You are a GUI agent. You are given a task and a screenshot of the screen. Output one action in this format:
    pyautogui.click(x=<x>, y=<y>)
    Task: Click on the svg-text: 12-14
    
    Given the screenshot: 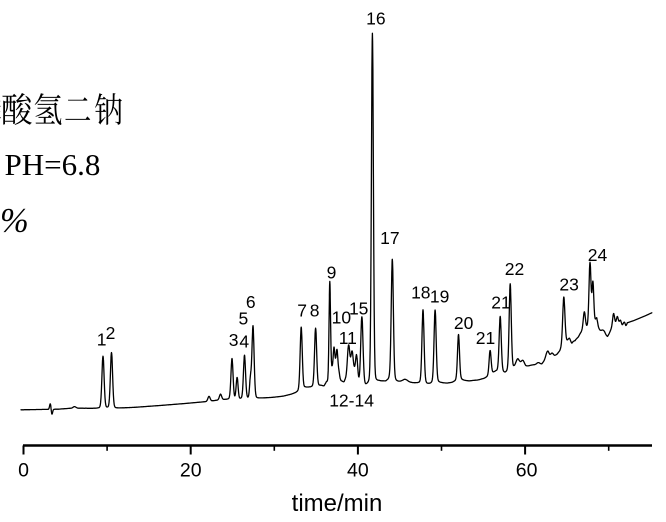 What is the action you would take?
    pyautogui.click(x=351, y=401)
    